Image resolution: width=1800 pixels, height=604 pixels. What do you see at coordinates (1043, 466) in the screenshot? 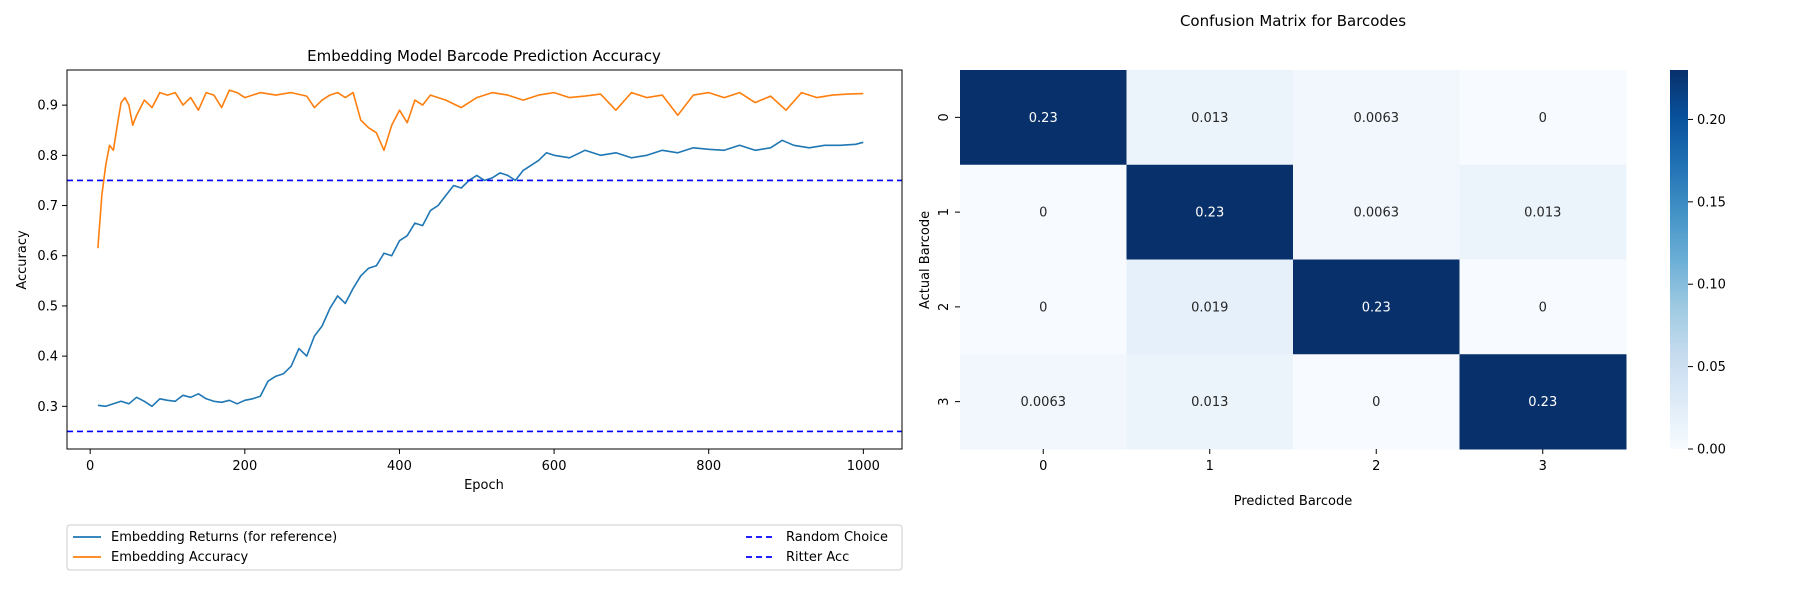
I see `heatmap-x-tick-label: 0` at bounding box center [1043, 466].